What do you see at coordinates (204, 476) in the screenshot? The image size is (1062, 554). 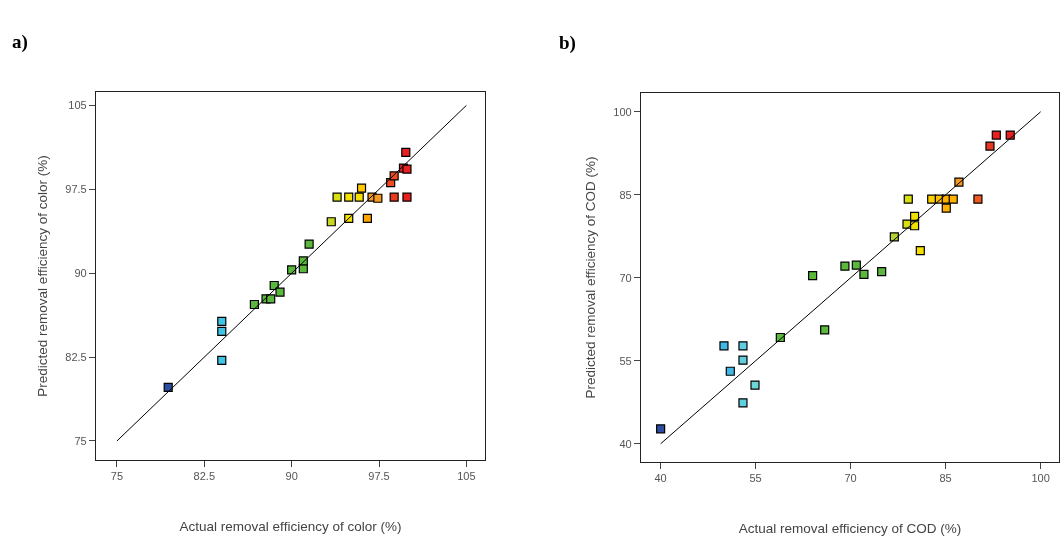 I see `x-tick-label: 82.5` at bounding box center [204, 476].